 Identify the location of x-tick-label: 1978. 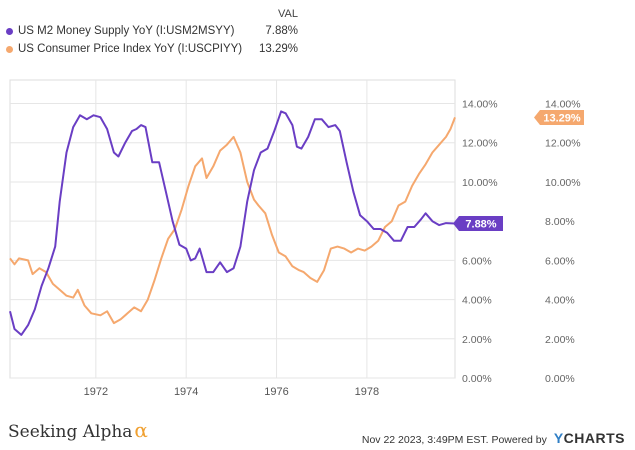
(367, 392).